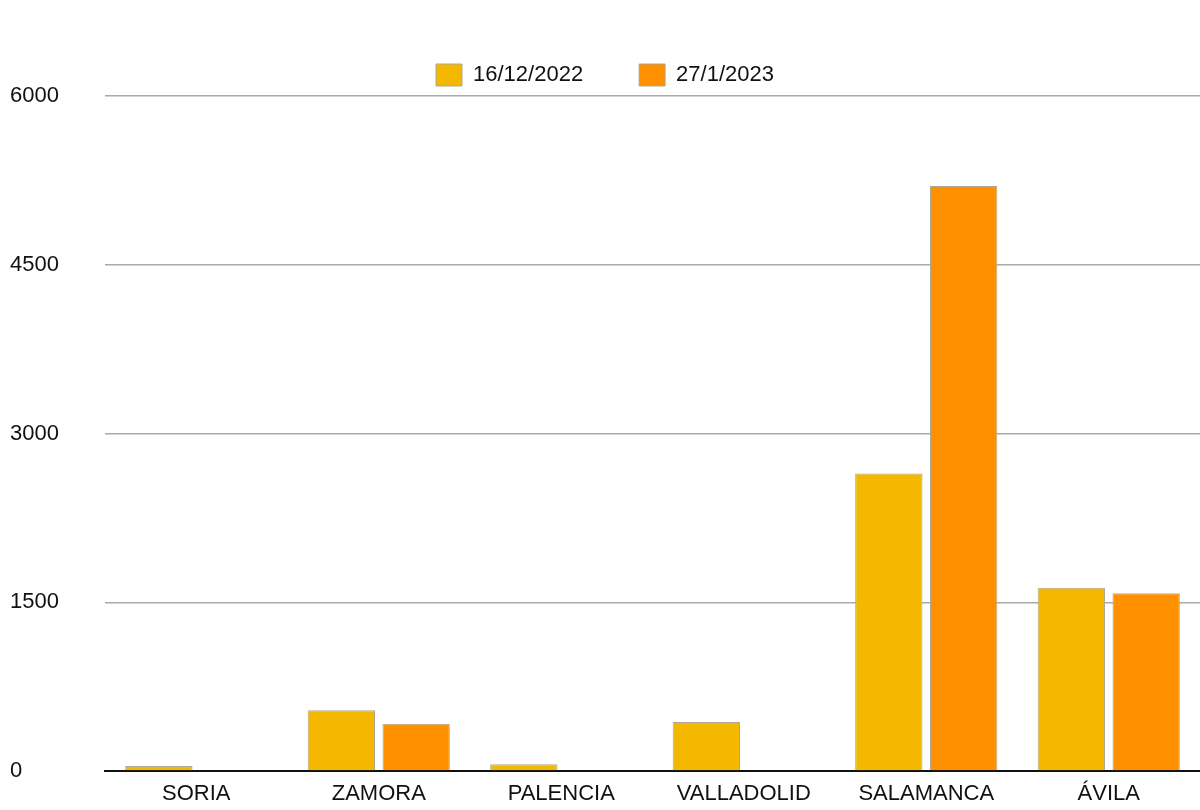 Image resolution: width=1200 pixels, height=810 pixels. Describe the element at coordinates (1109, 793) in the screenshot. I see `x-tick-label: ÁVILA` at that location.